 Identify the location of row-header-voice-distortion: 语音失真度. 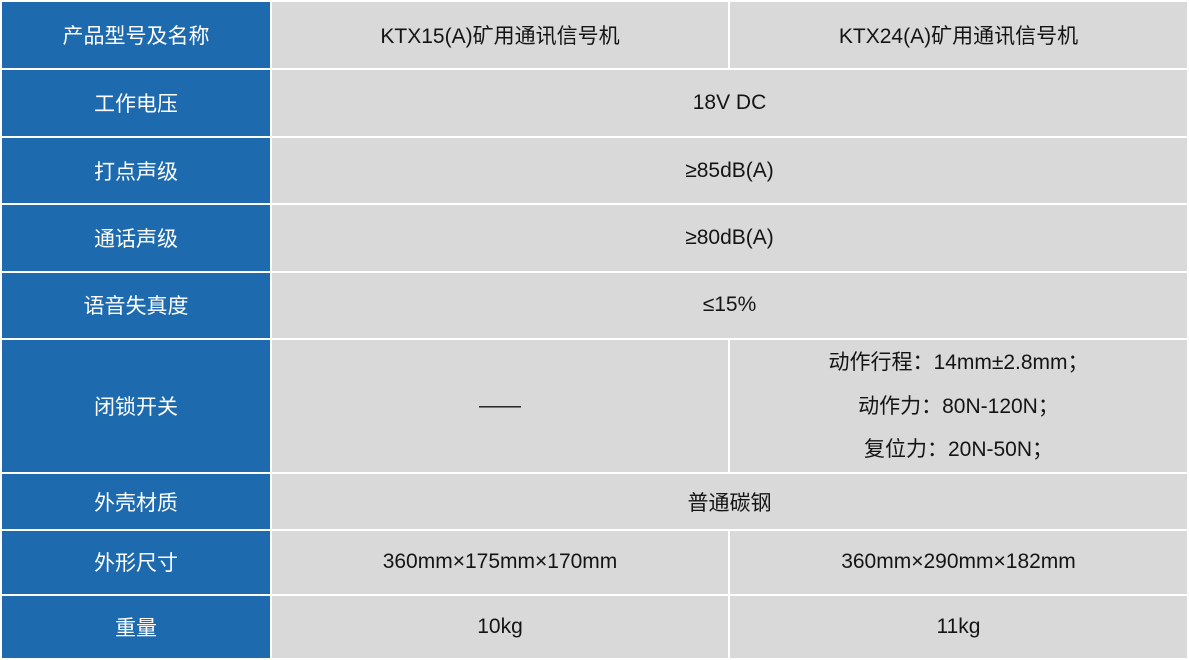
(136, 305).